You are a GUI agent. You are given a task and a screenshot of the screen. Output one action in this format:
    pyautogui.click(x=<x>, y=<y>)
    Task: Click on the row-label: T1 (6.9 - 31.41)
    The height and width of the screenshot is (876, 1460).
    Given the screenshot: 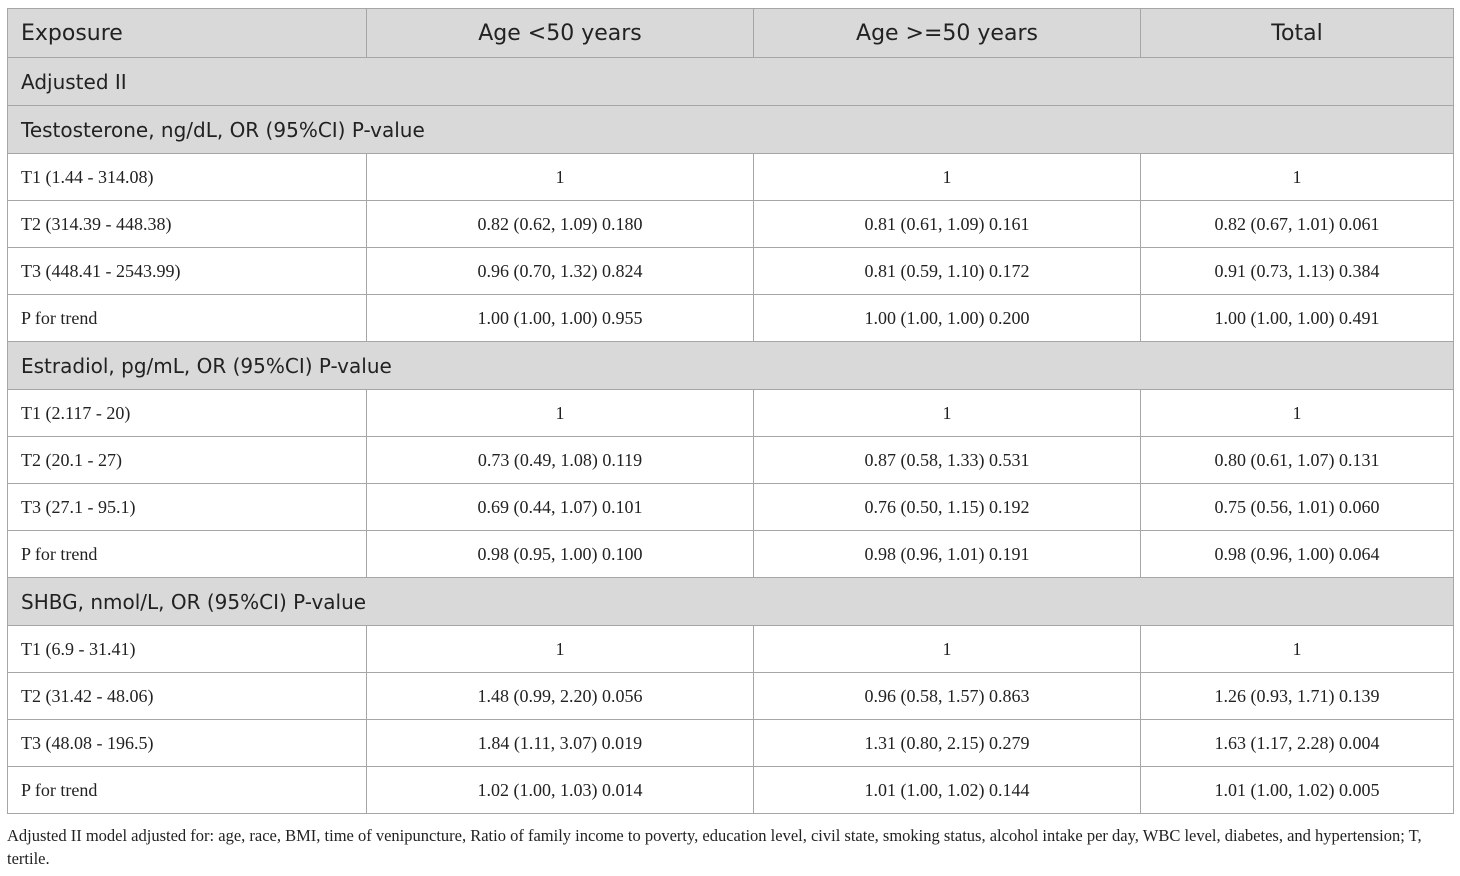 What is the action you would take?
    pyautogui.click(x=187, y=649)
    